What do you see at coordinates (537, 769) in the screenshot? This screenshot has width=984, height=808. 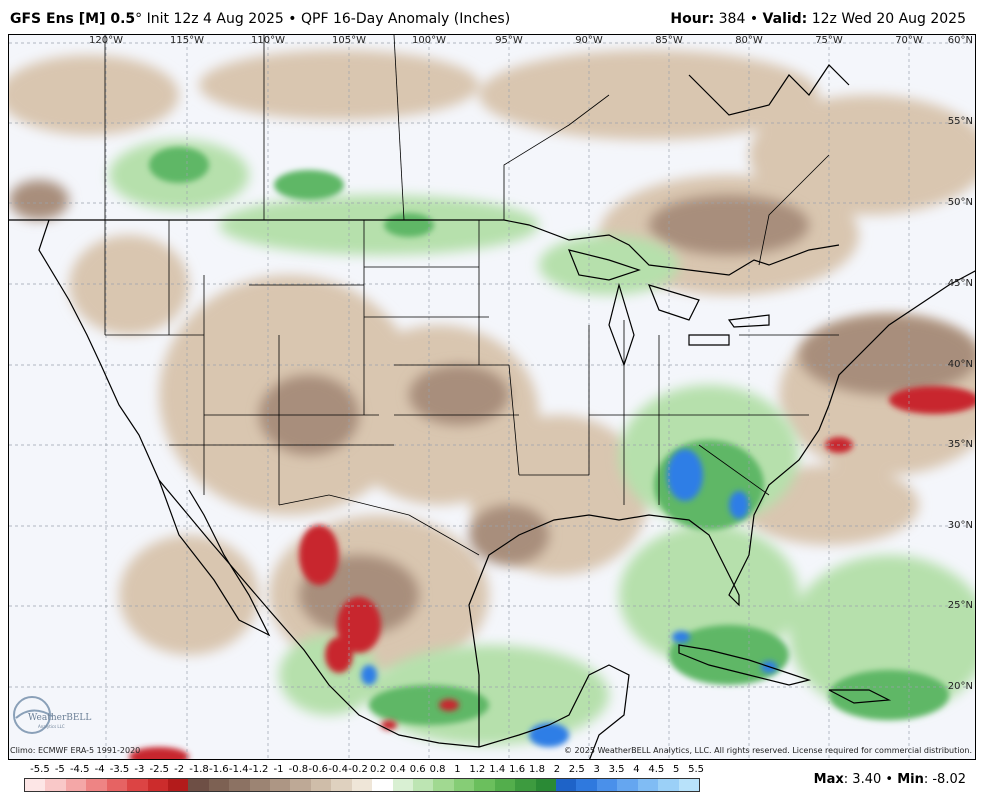 I see `colorbar-tick-label: 1.8` at bounding box center [537, 769].